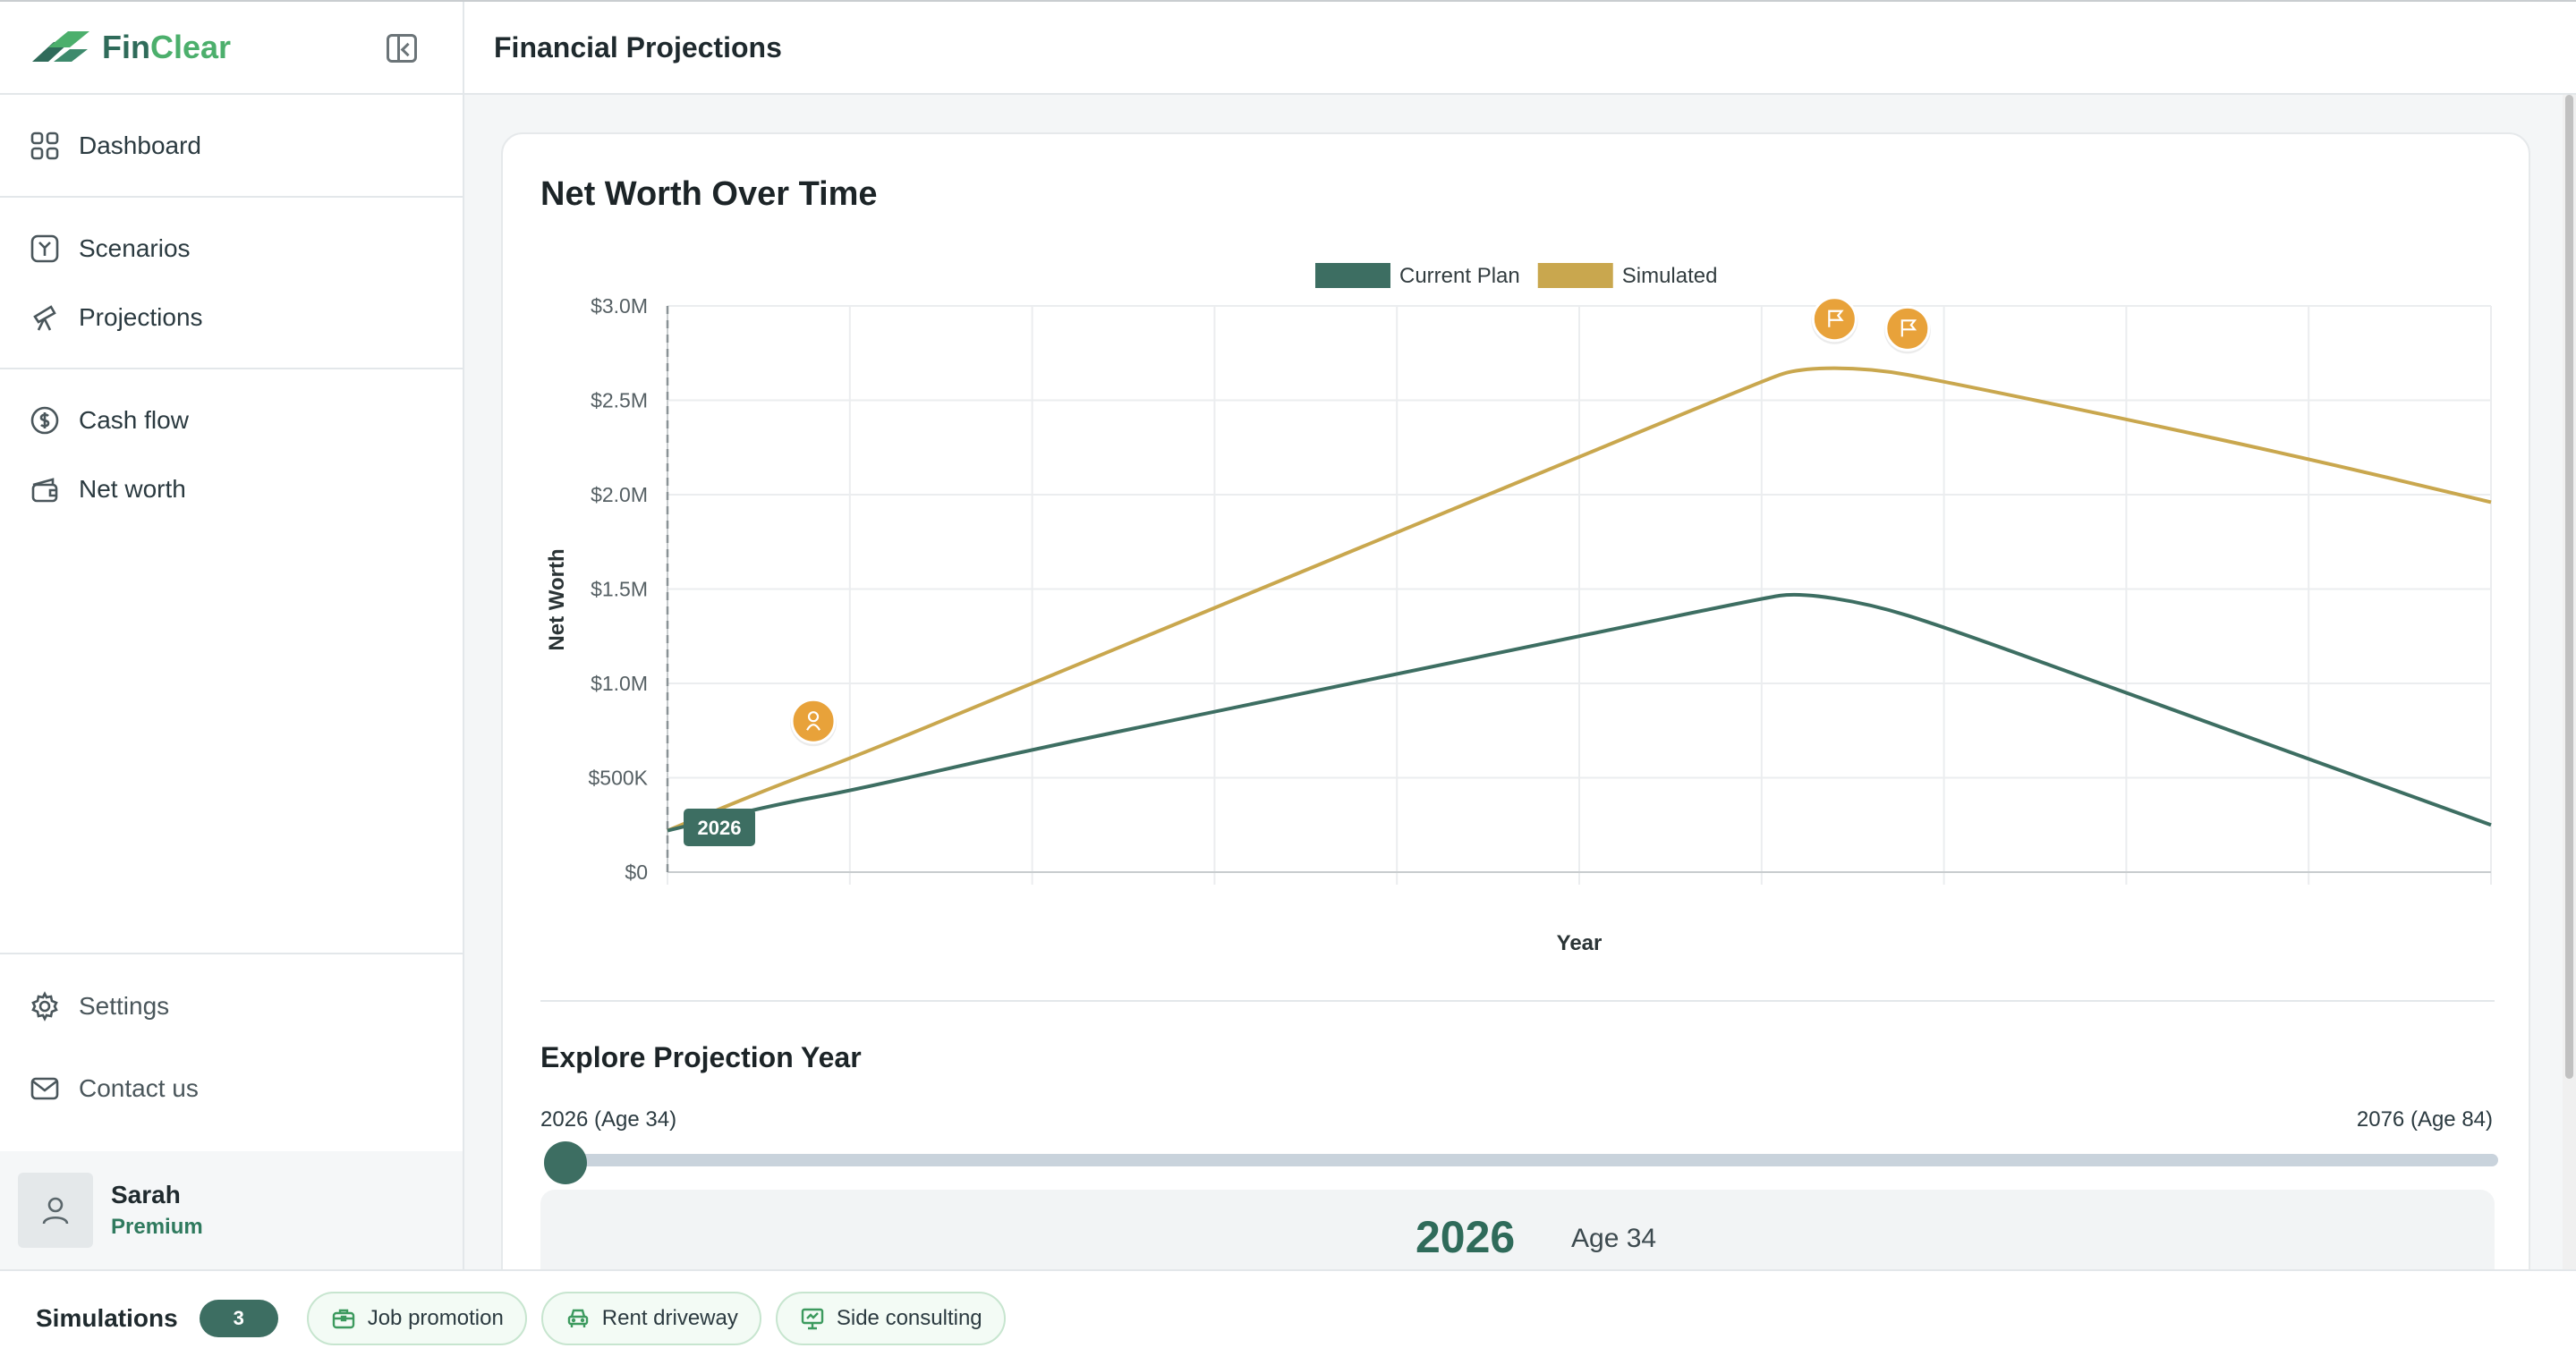 The image size is (2576, 1365). Describe the element at coordinates (619, 589) in the screenshot. I see `y-tick-label: $1.5M` at that location.